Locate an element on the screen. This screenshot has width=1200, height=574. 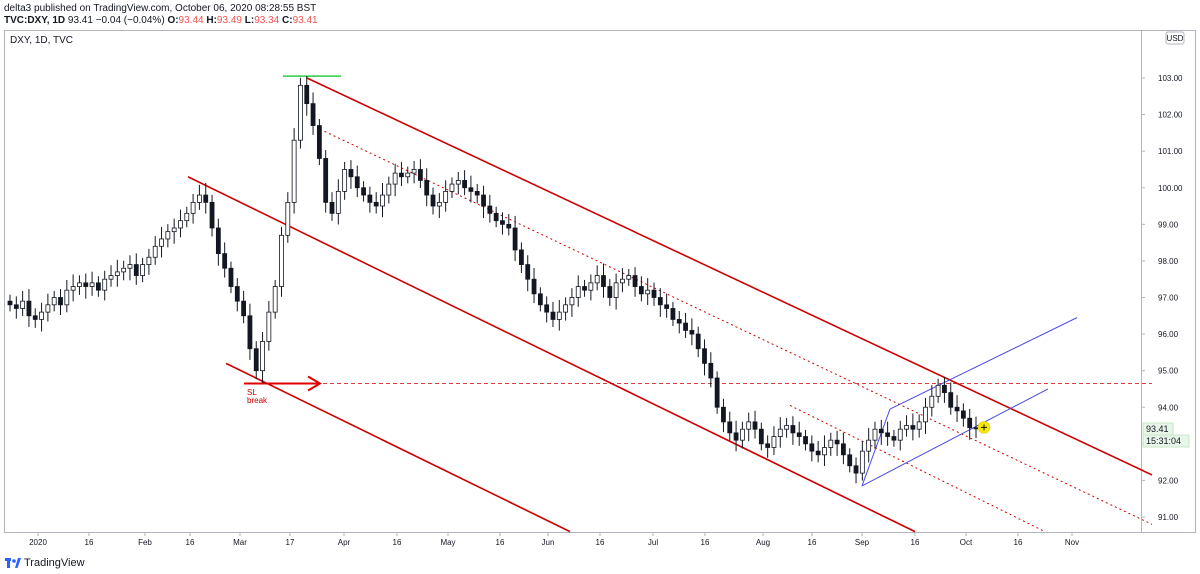
break-label: break is located at coordinates (257, 400).